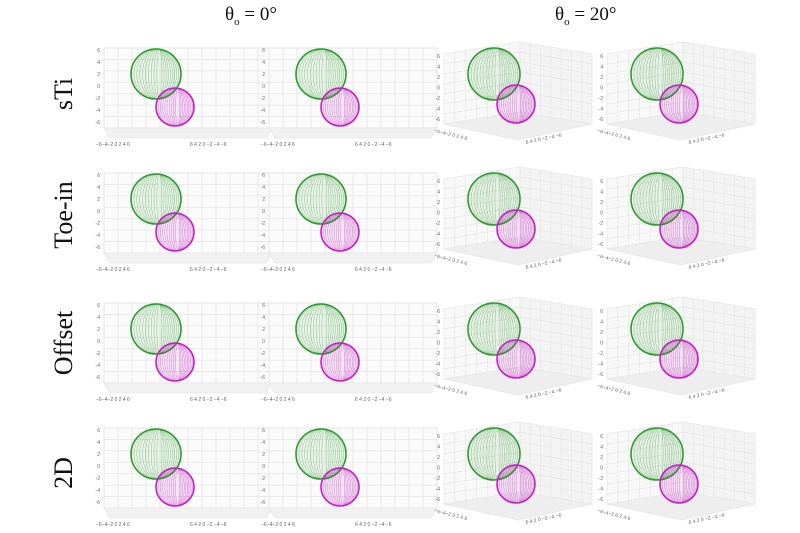 The image size is (800, 533). Describe the element at coordinates (63, 343) in the screenshot. I see `row-label-offset: Offset` at that location.